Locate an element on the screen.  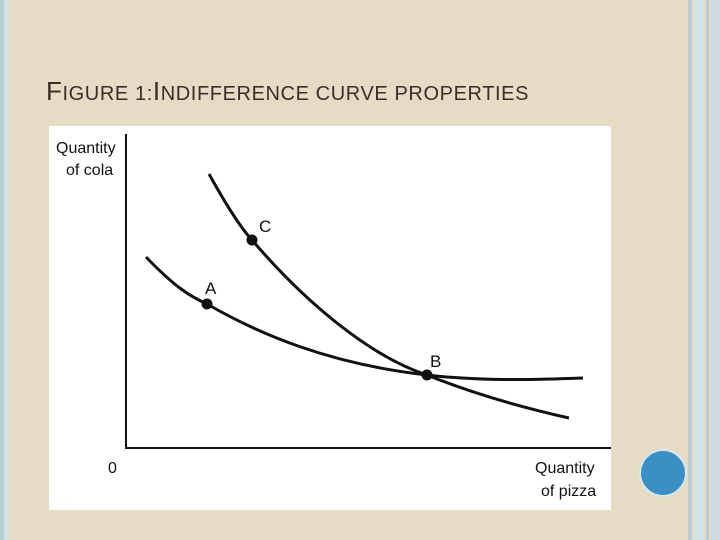
x-axis-label-line1: Quantity is located at coordinates (565, 468).